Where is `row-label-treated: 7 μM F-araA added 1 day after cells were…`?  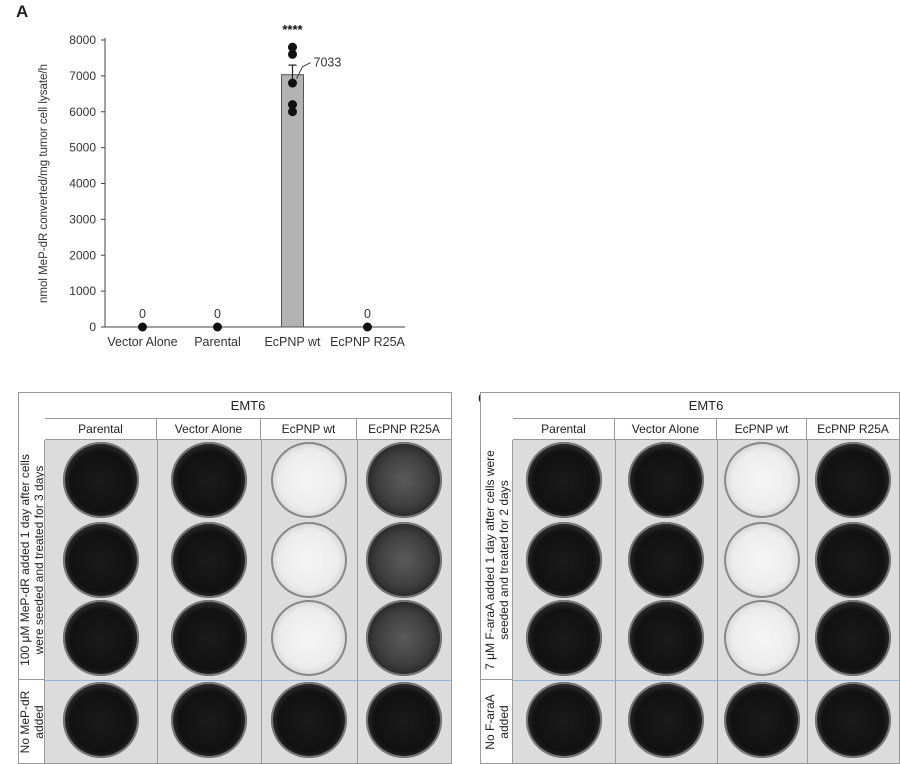
row-label-treated: 7 μM F-araA added 1 day after cells were… is located at coordinates (497, 560).